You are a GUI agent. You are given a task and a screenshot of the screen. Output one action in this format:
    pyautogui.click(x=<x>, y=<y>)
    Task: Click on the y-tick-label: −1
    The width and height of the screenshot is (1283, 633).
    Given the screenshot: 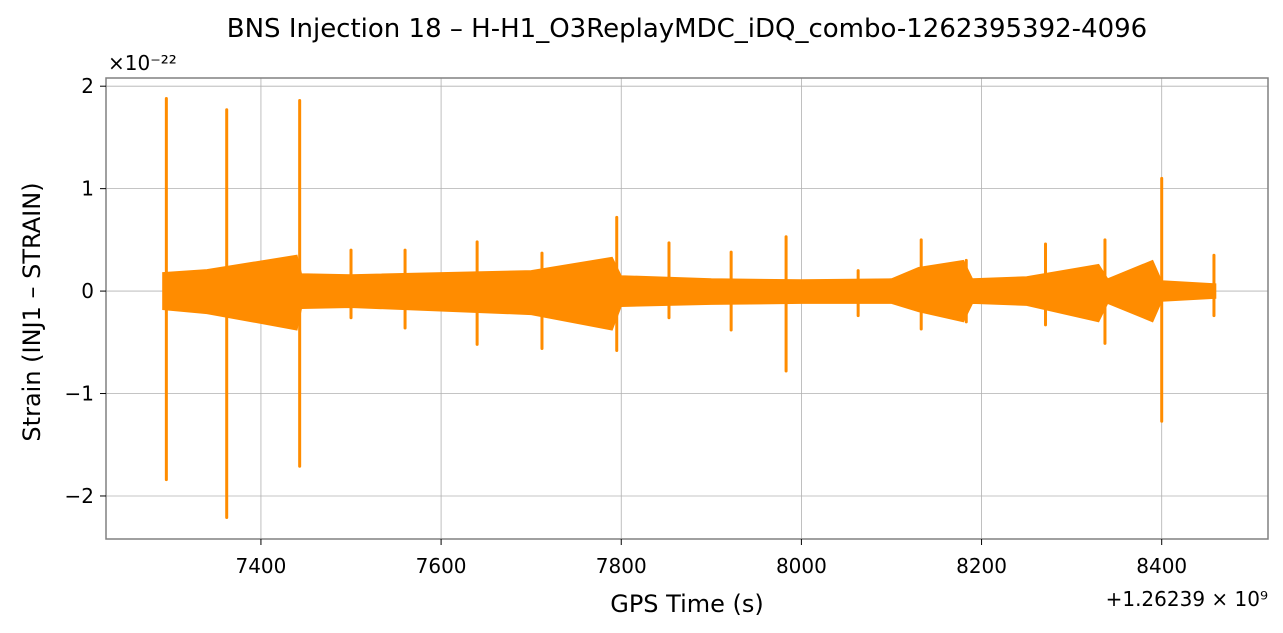 What is the action you would take?
    pyautogui.click(x=79, y=394)
    